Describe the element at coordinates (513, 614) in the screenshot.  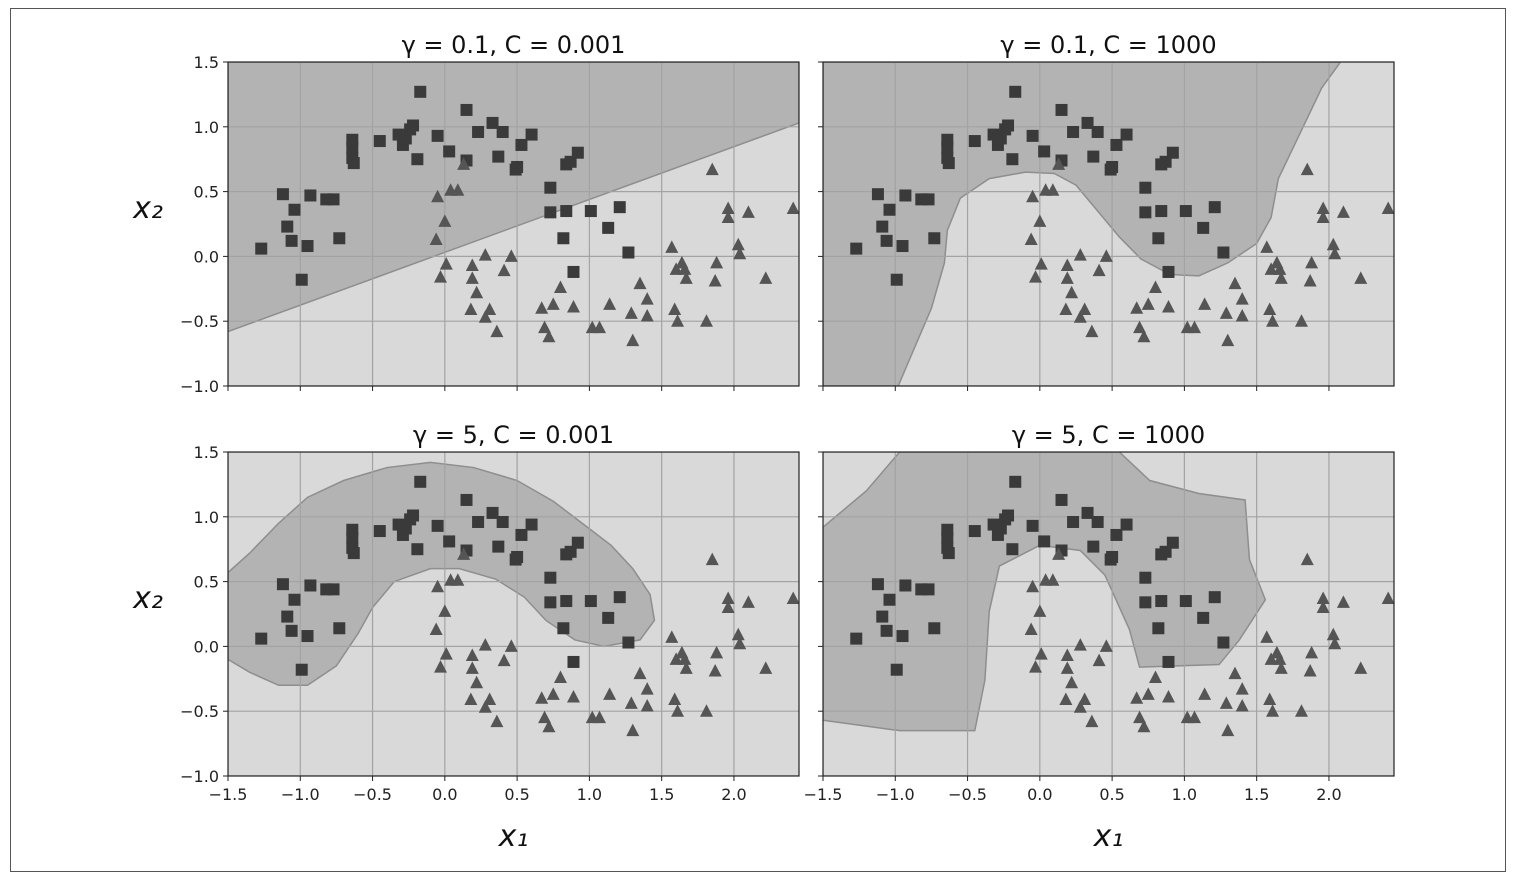
I see `plot-area` at that location.